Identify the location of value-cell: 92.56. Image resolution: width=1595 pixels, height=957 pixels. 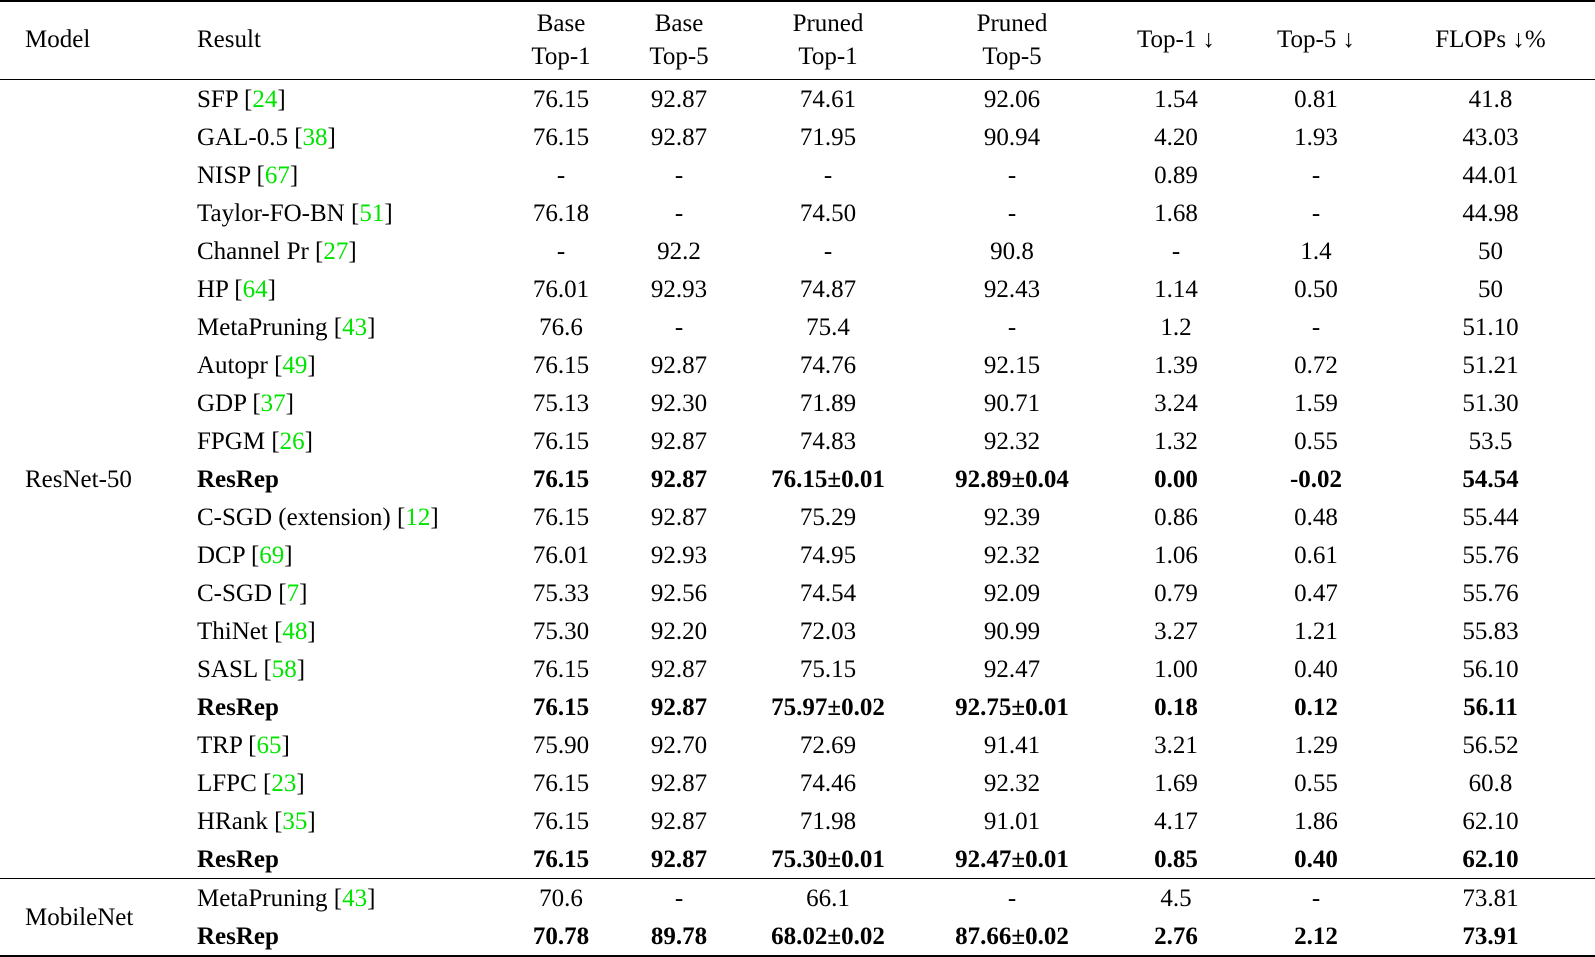
(679, 593).